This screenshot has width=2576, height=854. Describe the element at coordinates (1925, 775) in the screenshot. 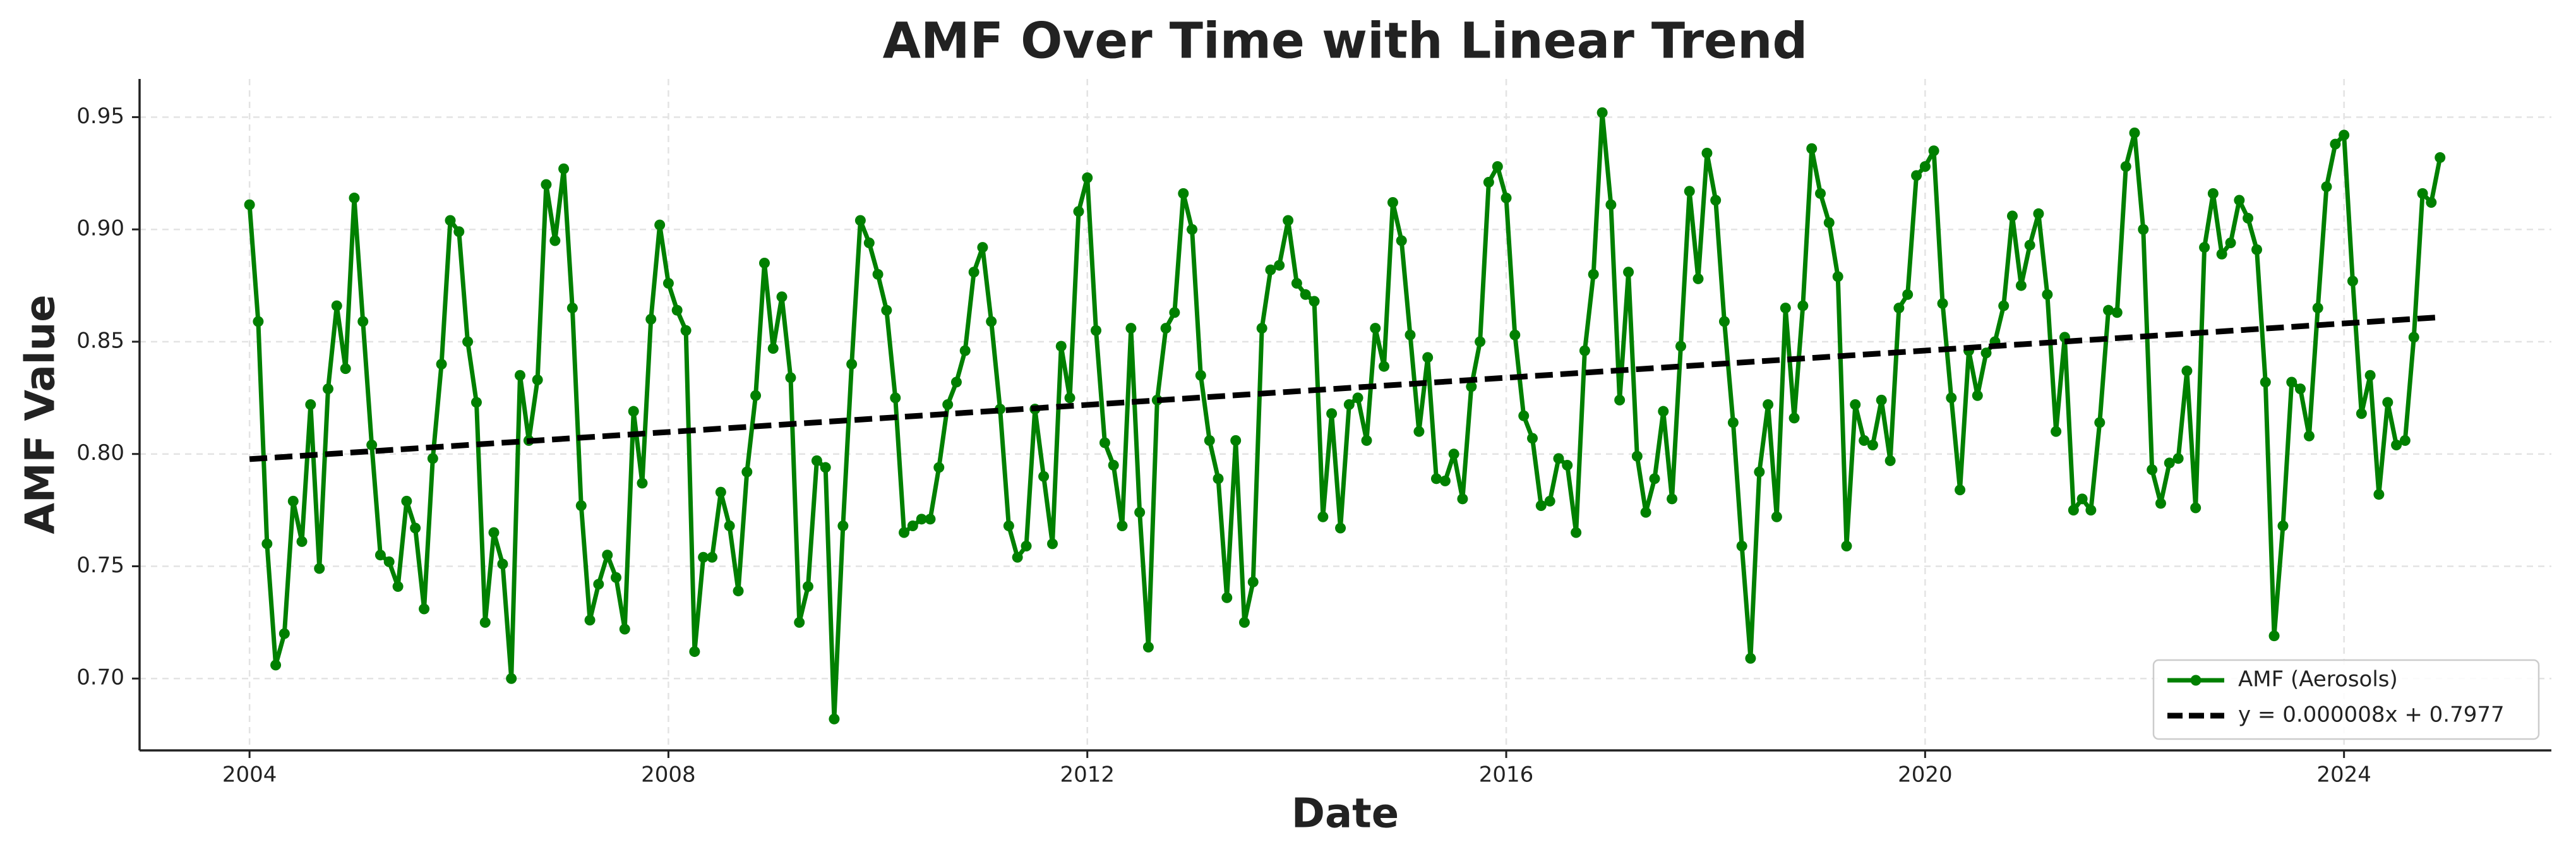

I see `x-tick-label: 2020` at that location.